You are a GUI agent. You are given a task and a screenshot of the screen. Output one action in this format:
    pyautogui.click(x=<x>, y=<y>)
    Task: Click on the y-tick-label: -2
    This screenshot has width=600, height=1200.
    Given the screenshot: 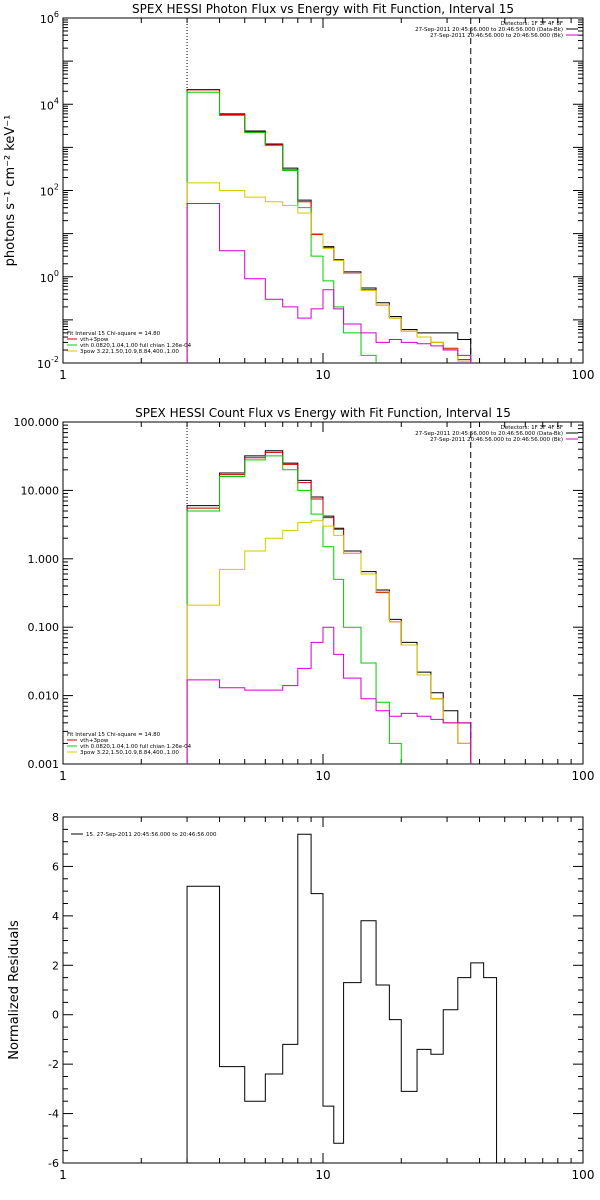 What is the action you would take?
    pyautogui.click(x=53, y=1064)
    